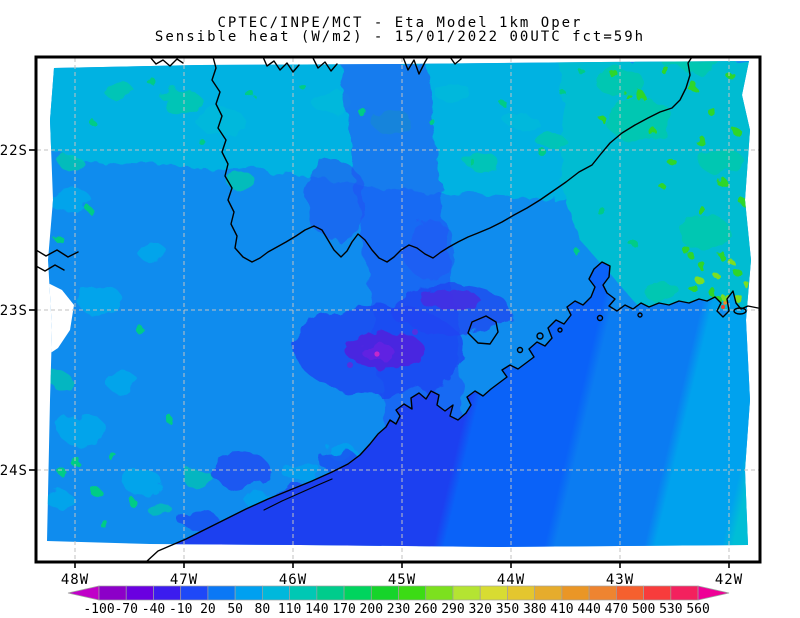 The height and width of the screenshot is (618, 800). What do you see at coordinates (507, 609) in the screenshot?
I see `colorbar-level-label: 350` at bounding box center [507, 609].